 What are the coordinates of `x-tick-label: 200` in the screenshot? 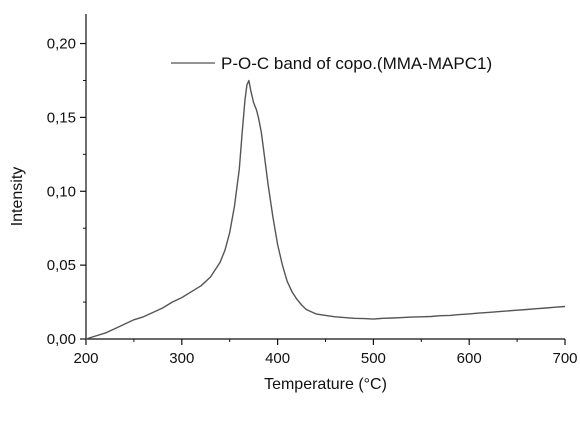 It's located at (85, 358).